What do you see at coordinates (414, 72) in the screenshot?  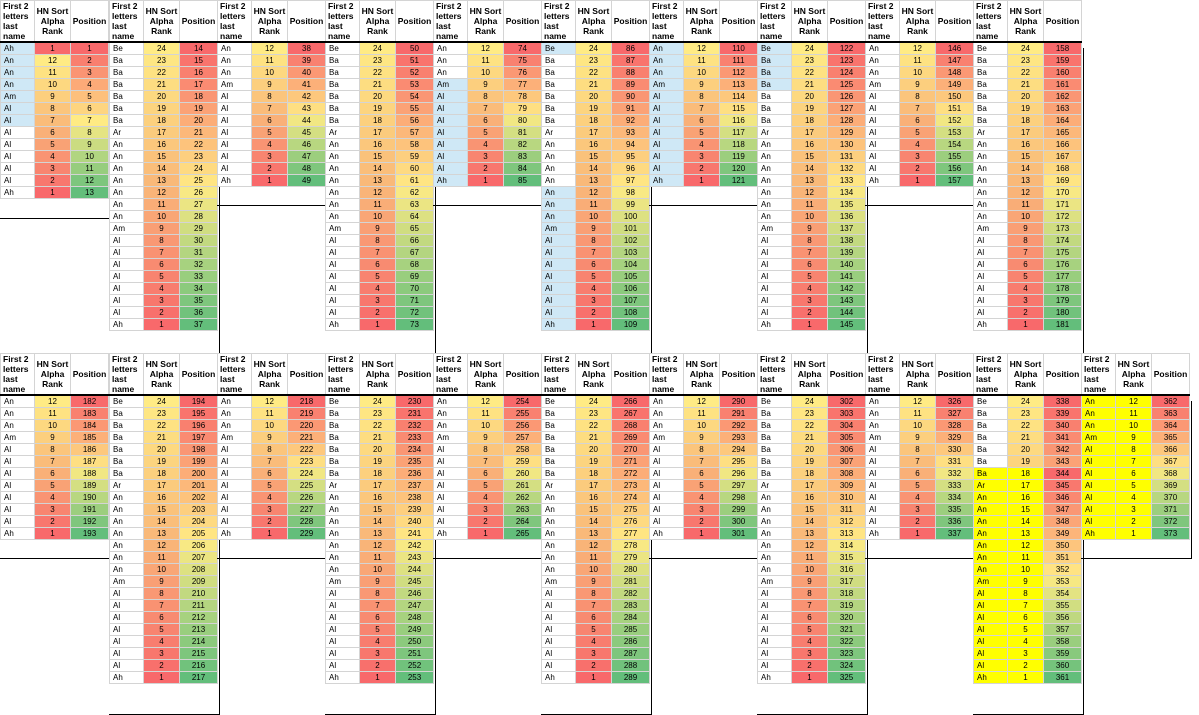 I see `cell-position: 52` at bounding box center [414, 72].